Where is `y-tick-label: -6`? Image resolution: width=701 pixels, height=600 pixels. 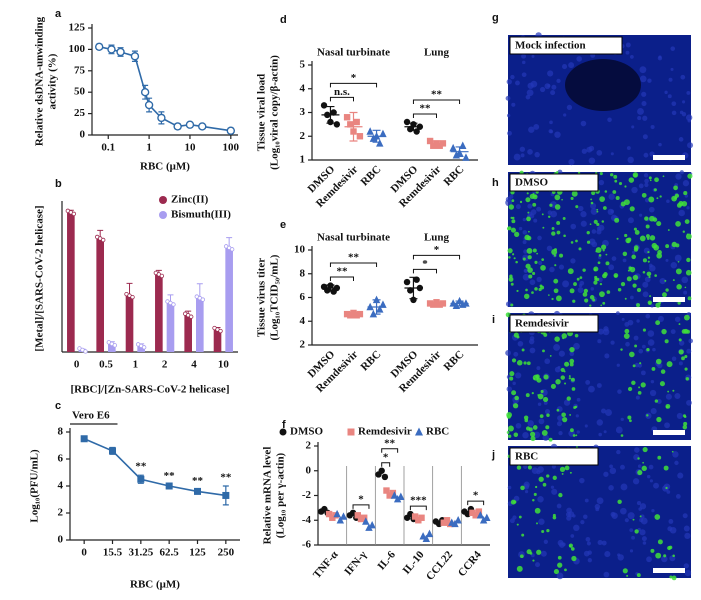 y-tick-label: -6 is located at coordinates (307, 545).